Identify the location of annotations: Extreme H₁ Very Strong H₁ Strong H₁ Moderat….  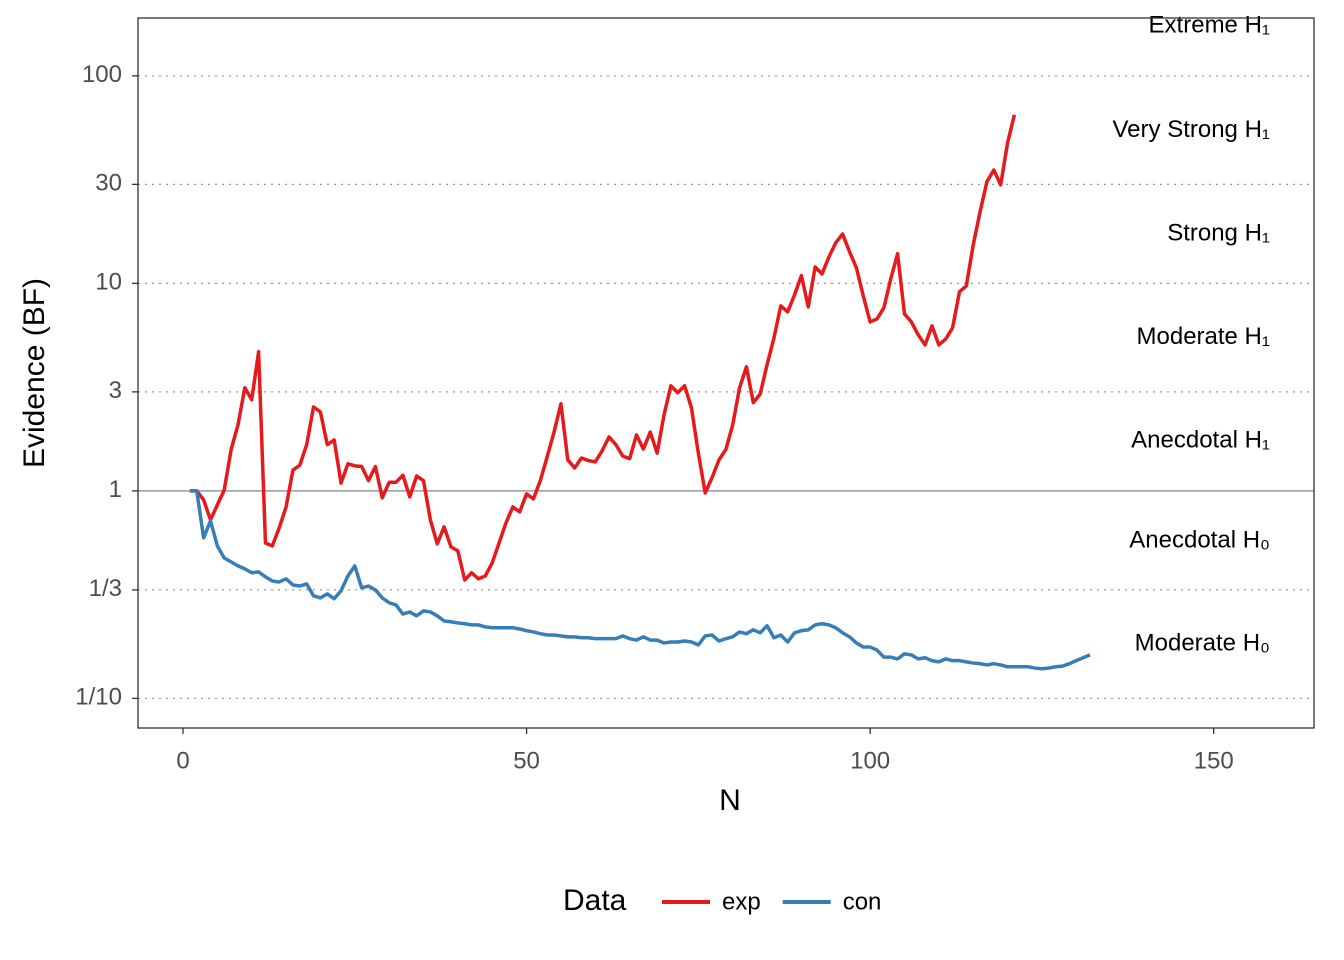
(1192, 333).